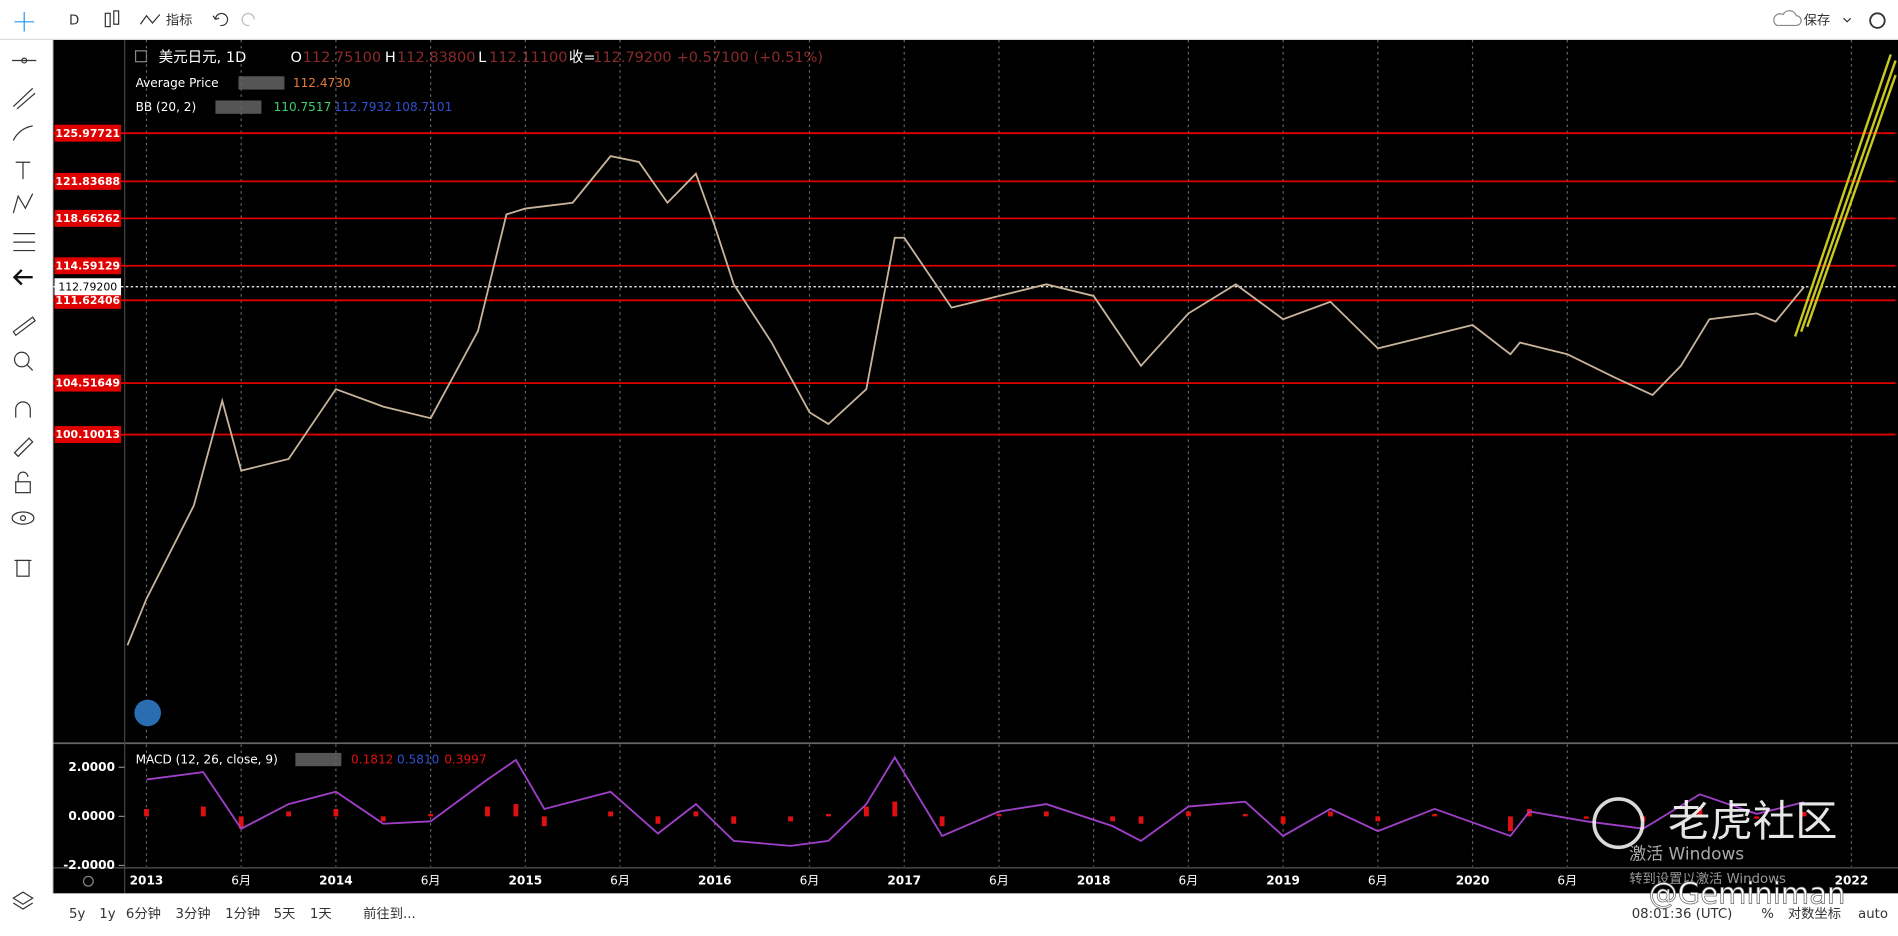 The height and width of the screenshot is (936, 1898). I want to click on visibility-tool, so click(23, 518).